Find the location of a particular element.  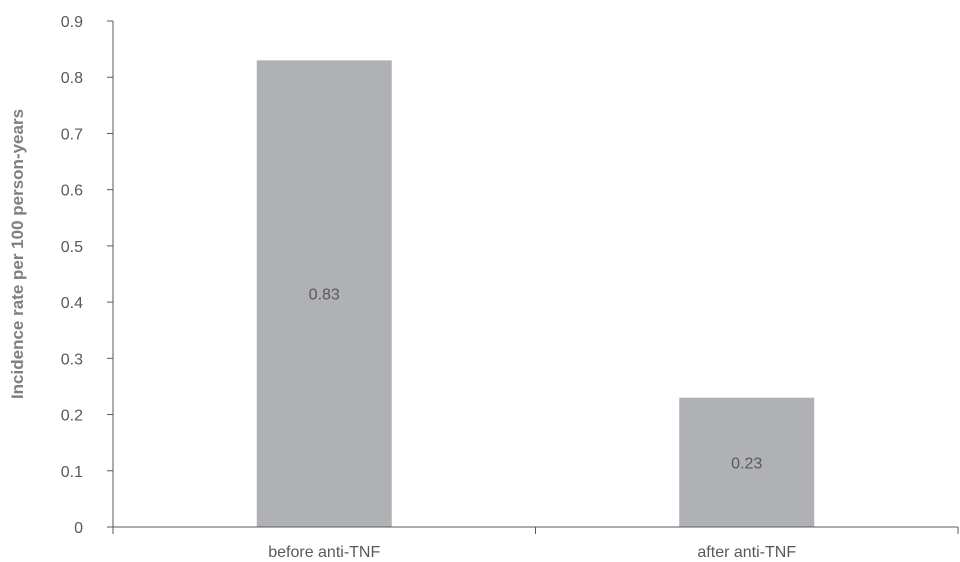

y-tick-label: 0.9 is located at coordinates (72, 22).